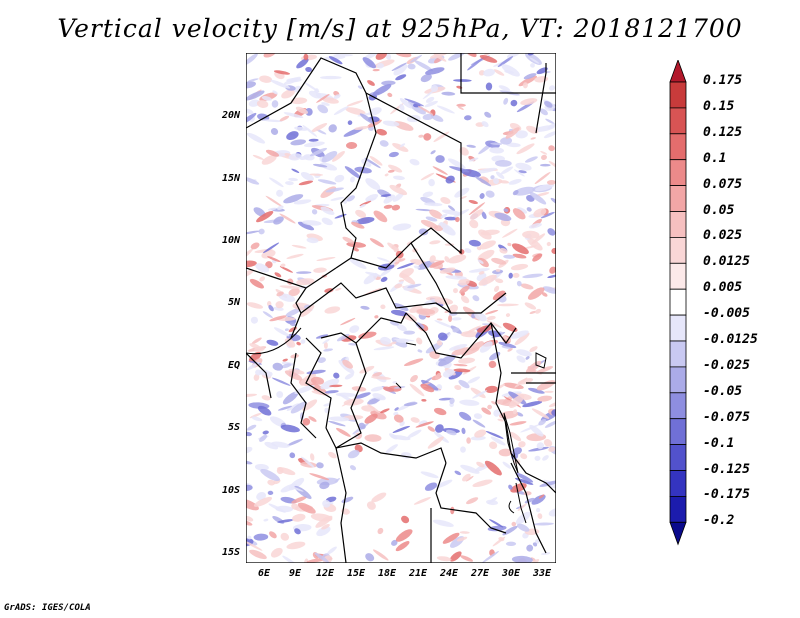 The height and width of the screenshot is (618, 800). I want to click on x-label-24e: 24E, so click(449, 573).